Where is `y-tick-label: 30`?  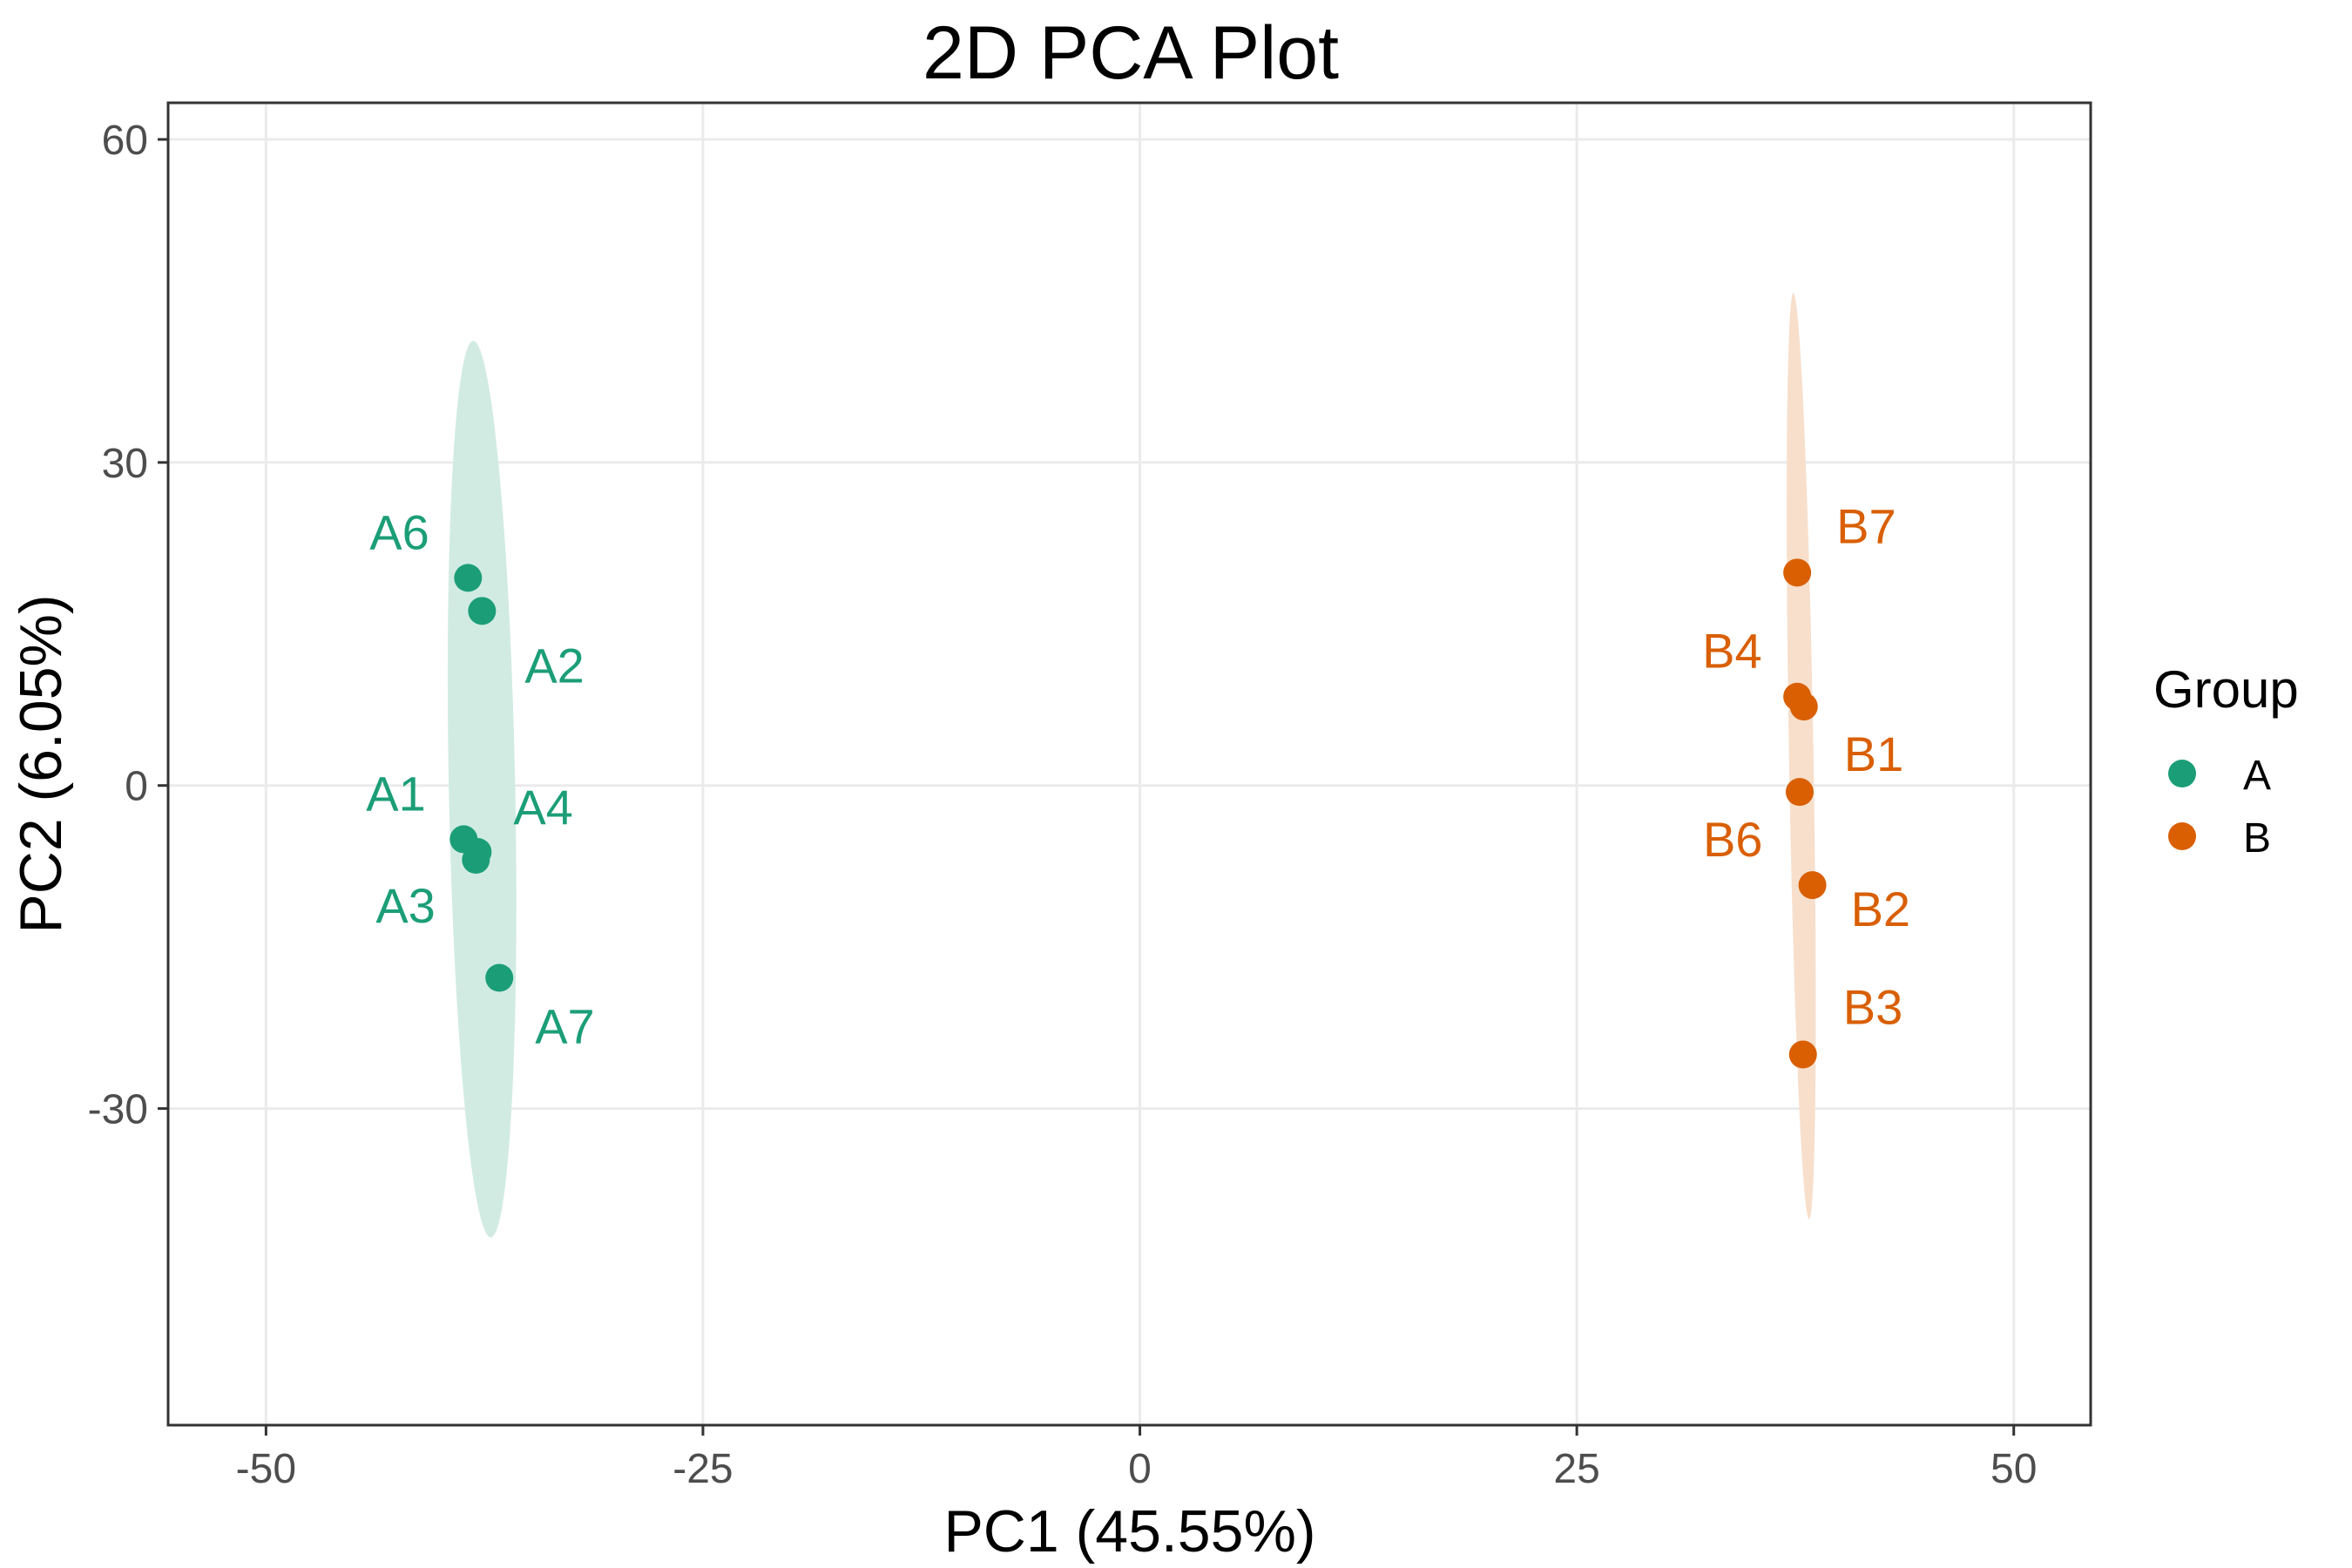
y-tick-label: 30 is located at coordinates (125, 464).